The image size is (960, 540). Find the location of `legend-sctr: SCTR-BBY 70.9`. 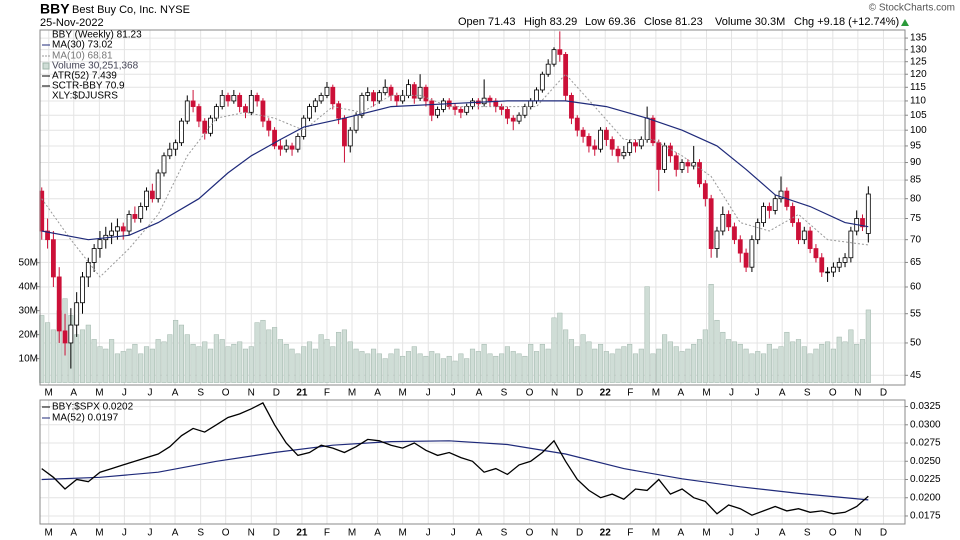

legend-sctr: SCTR-BBY 70.9 is located at coordinates (88, 86).